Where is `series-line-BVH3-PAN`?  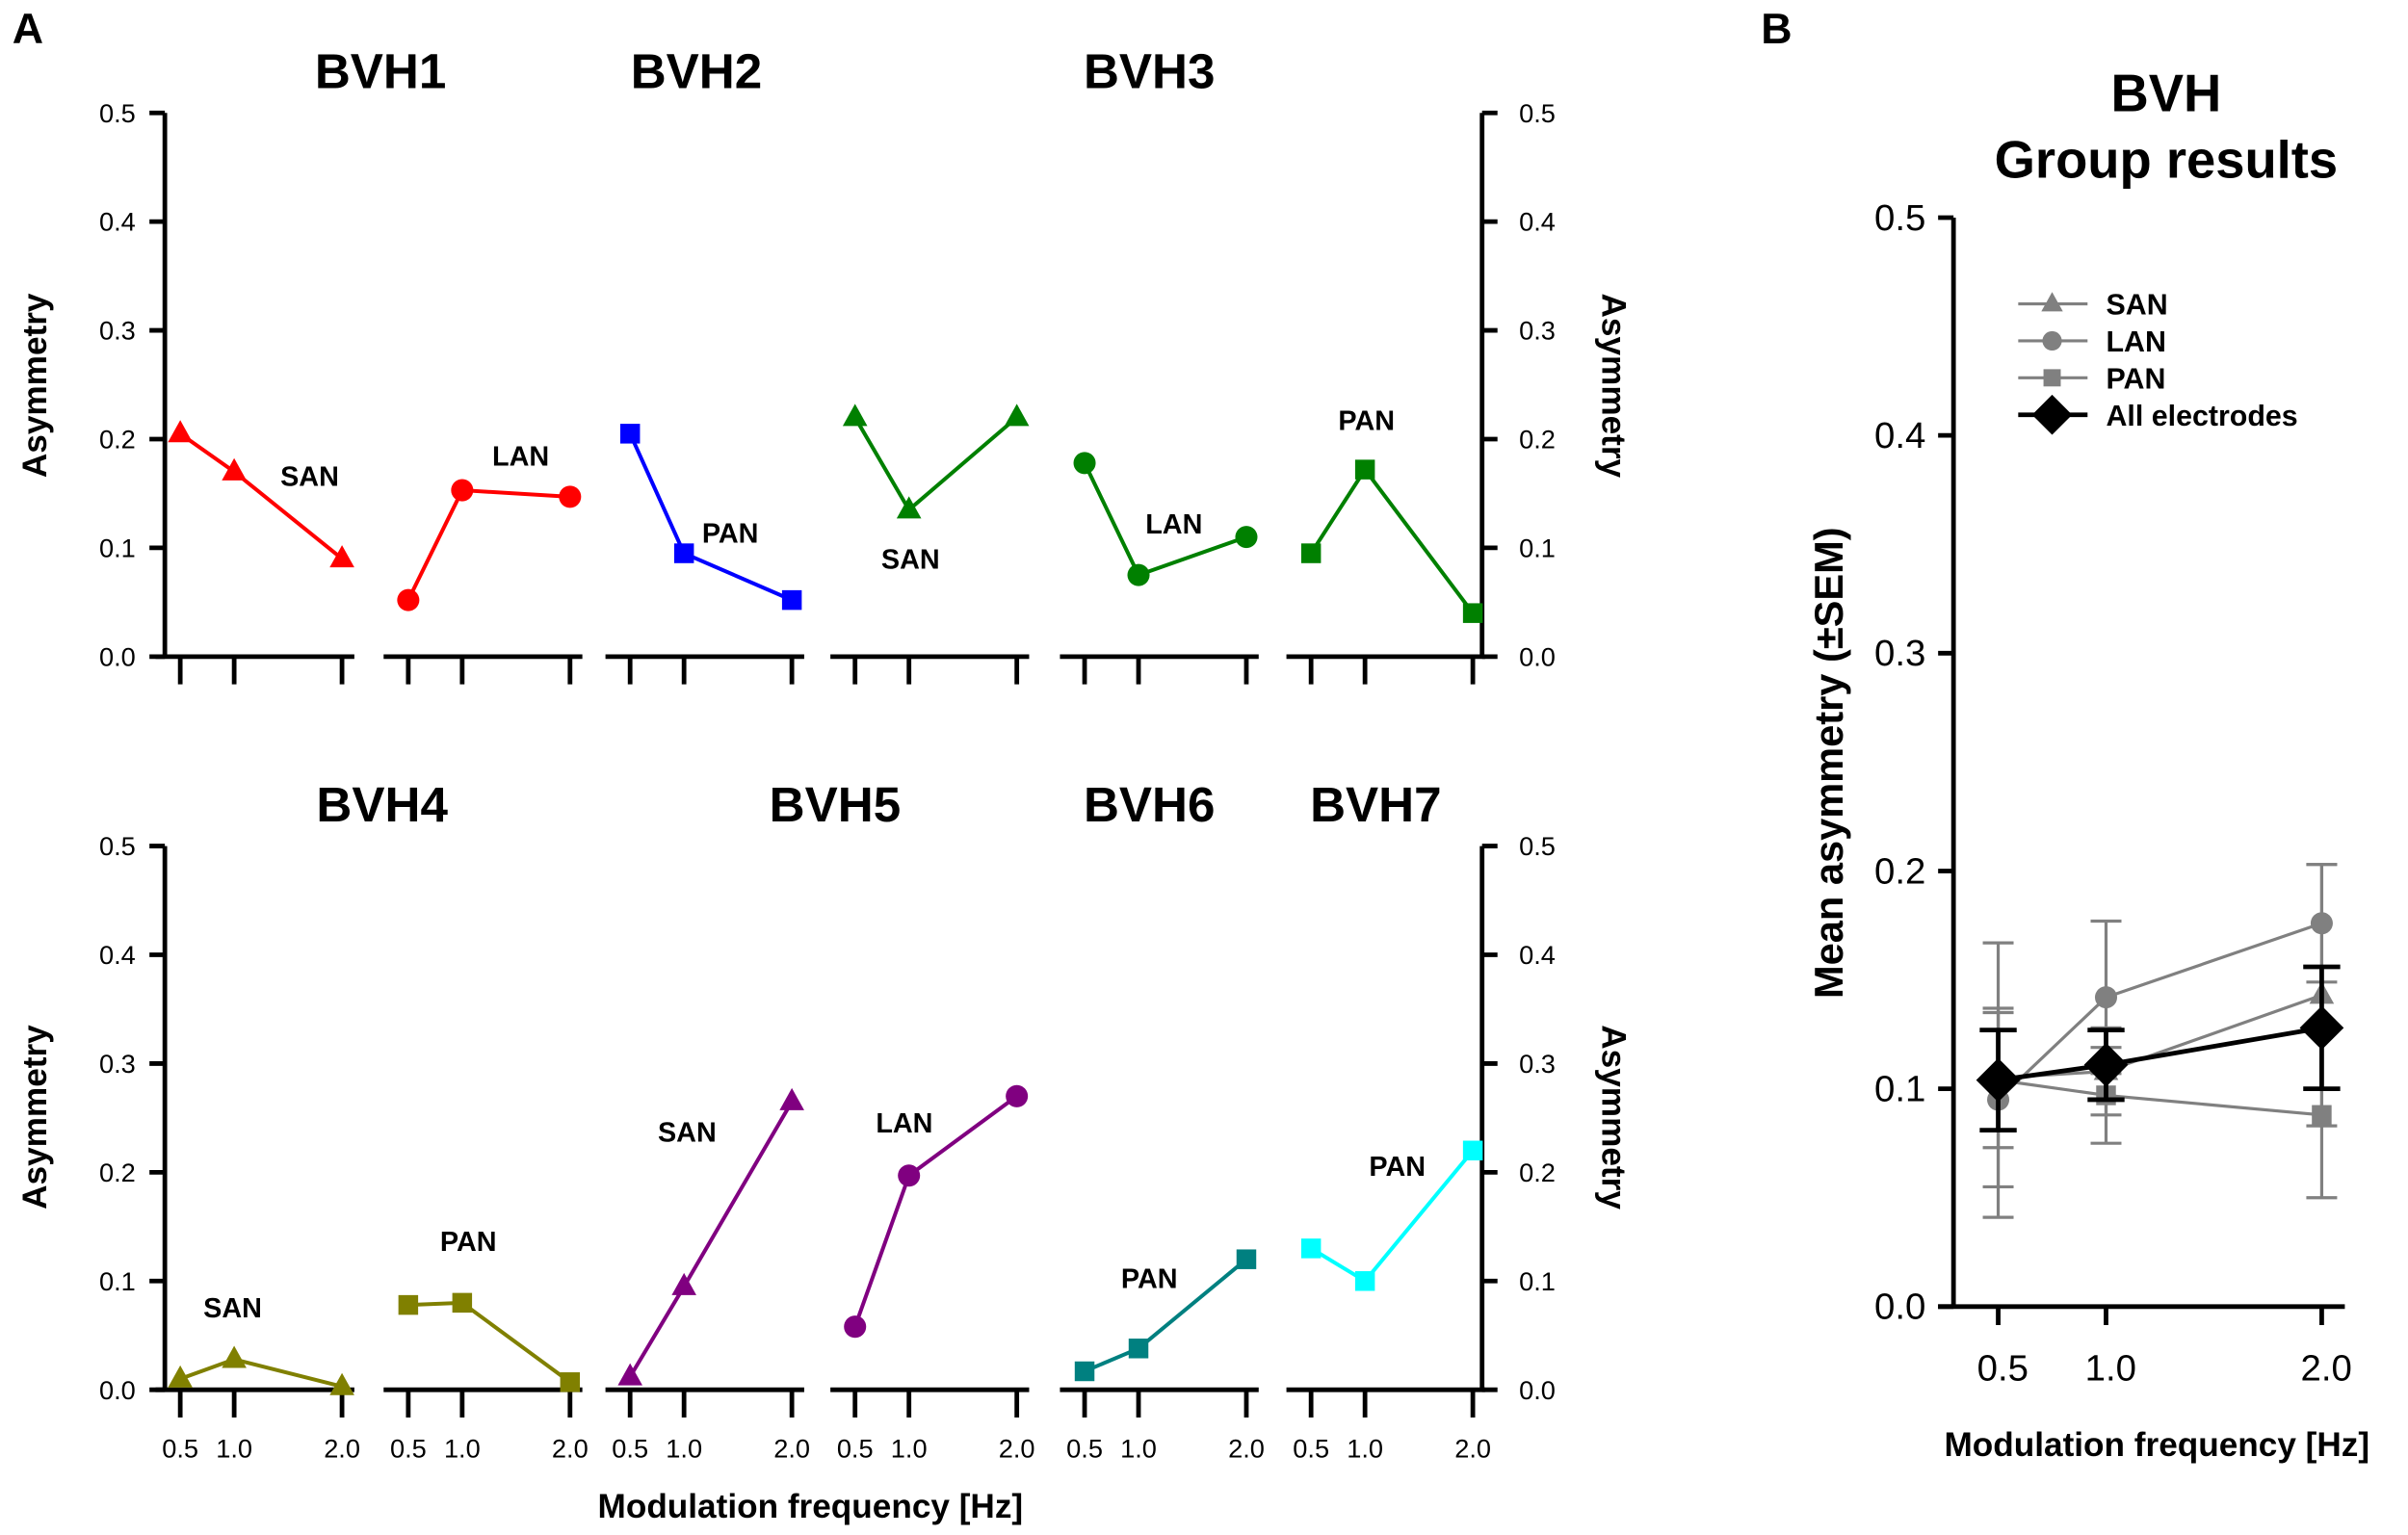 series-line-BVH3-PAN is located at coordinates (1392, 540).